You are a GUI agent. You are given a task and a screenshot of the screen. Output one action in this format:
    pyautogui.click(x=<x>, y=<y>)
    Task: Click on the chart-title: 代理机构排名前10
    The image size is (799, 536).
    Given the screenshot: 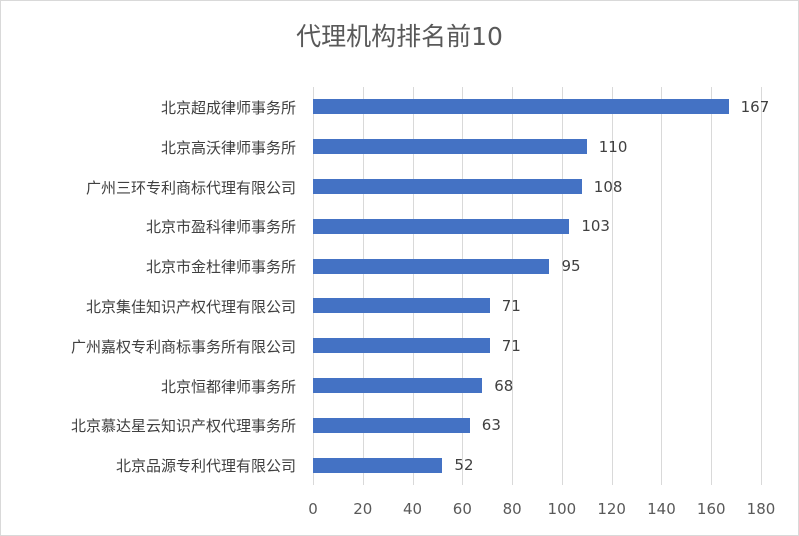 What is the action you would take?
    pyautogui.click(x=399, y=36)
    